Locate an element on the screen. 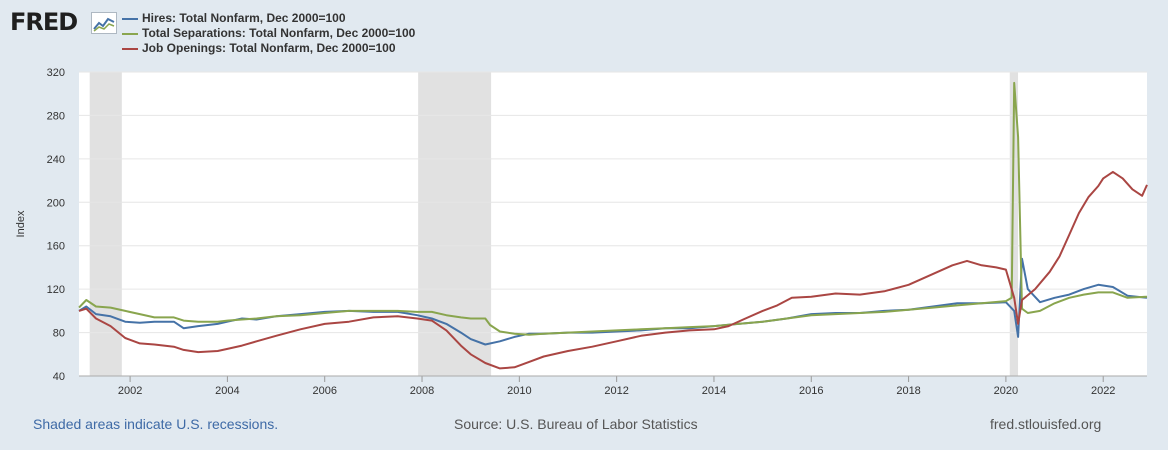 This screenshot has width=1168, height=450. y-tick-label-80: 80 is located at coordinates (59, 334).